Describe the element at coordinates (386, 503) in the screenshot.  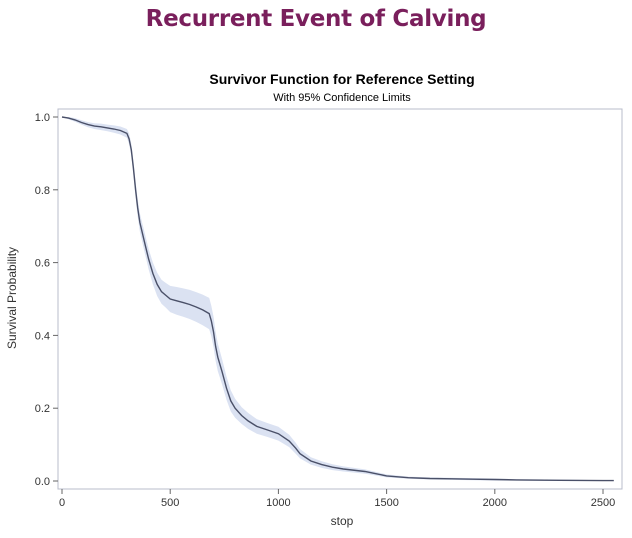
I see `x-tick-label: 1500` at that location.